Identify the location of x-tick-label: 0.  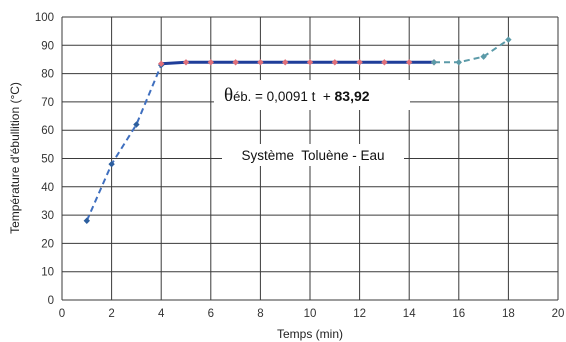
(62, 314).